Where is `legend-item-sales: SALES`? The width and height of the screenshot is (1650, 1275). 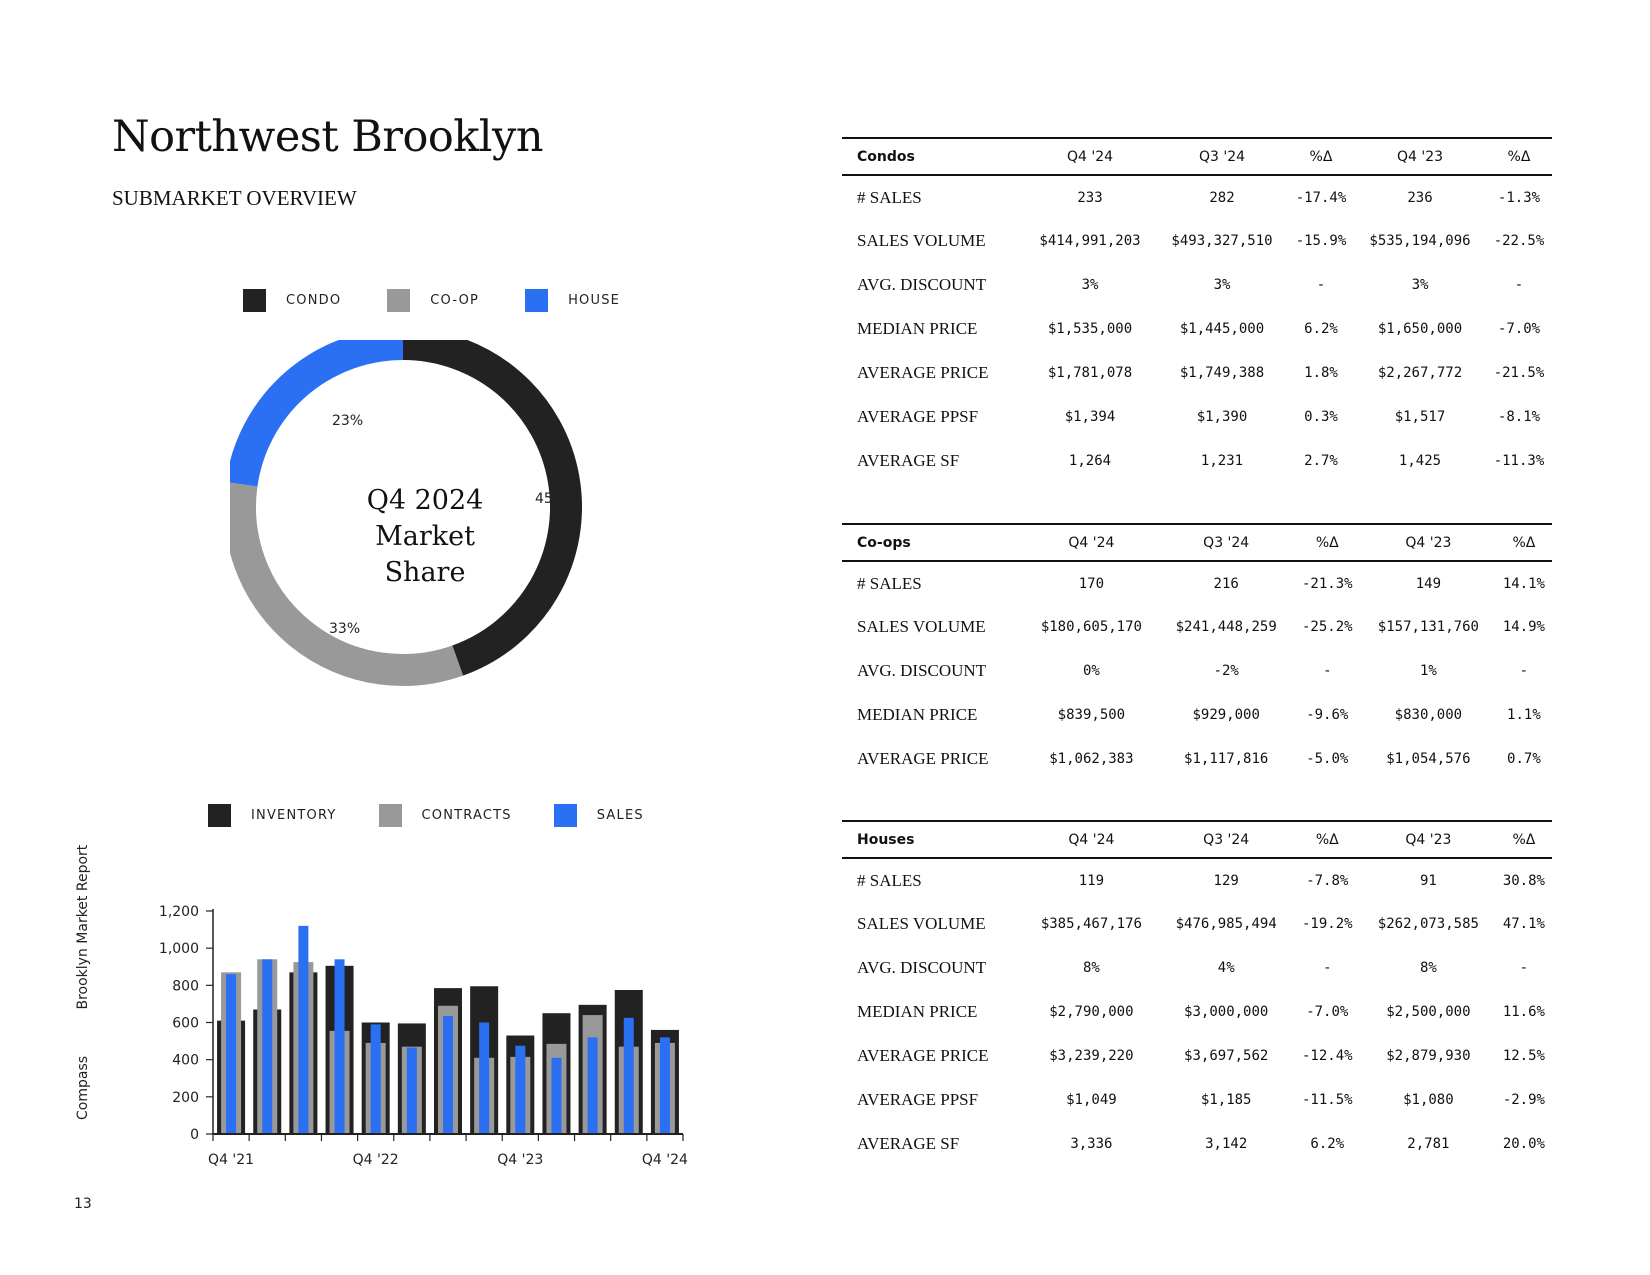
legend-item-sales: SALES is located at coordinates (598, 815).